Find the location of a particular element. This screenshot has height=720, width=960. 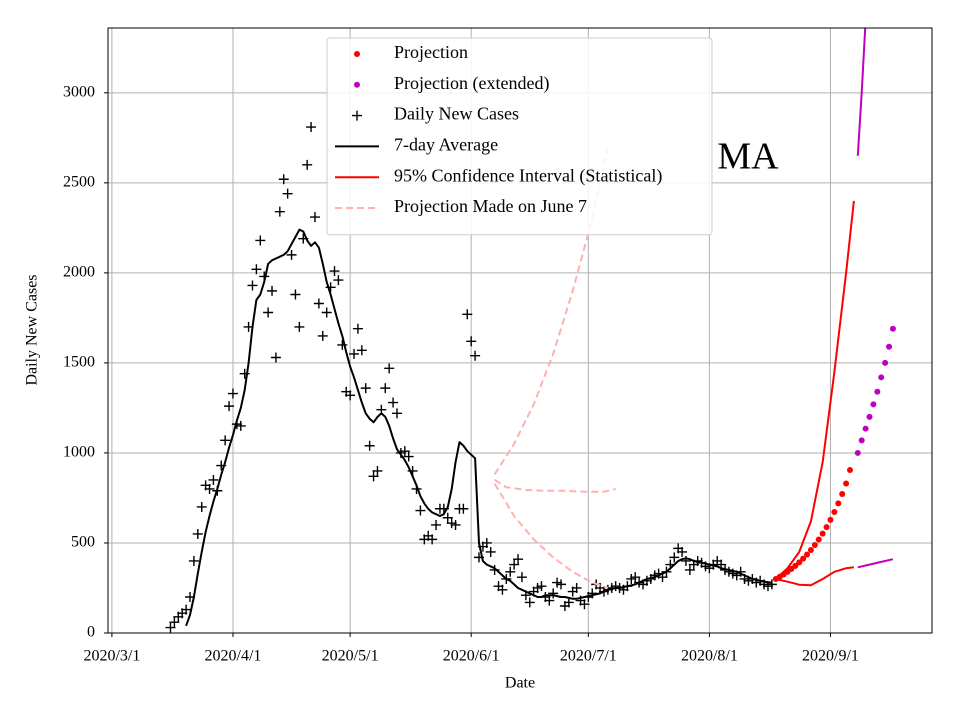

annotation: MA is located at coordinates (748, 157).